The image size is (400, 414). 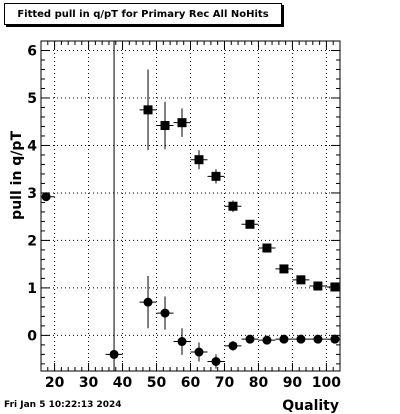 What do you see at coordinates (55, 383) in the screenshot?
I see `x-tick-label: 20` at bounding box center [55, 383].